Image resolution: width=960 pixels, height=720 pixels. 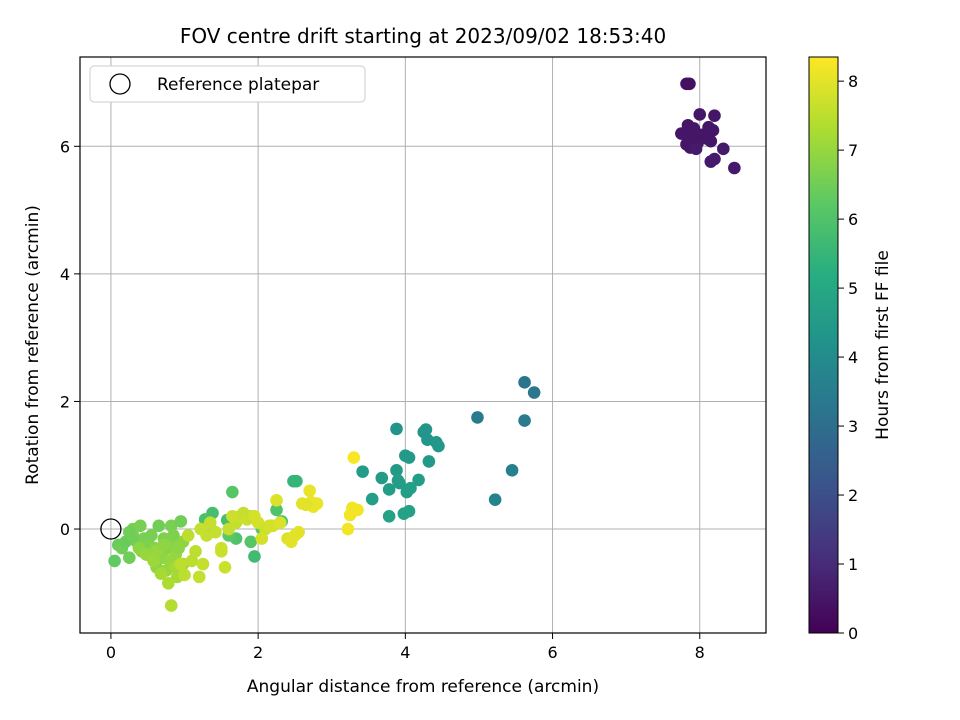 What do you see at coordinates (65, 274) in the screenshot?
I see `y-tick-label: 4` at bounding box center [65, 274].